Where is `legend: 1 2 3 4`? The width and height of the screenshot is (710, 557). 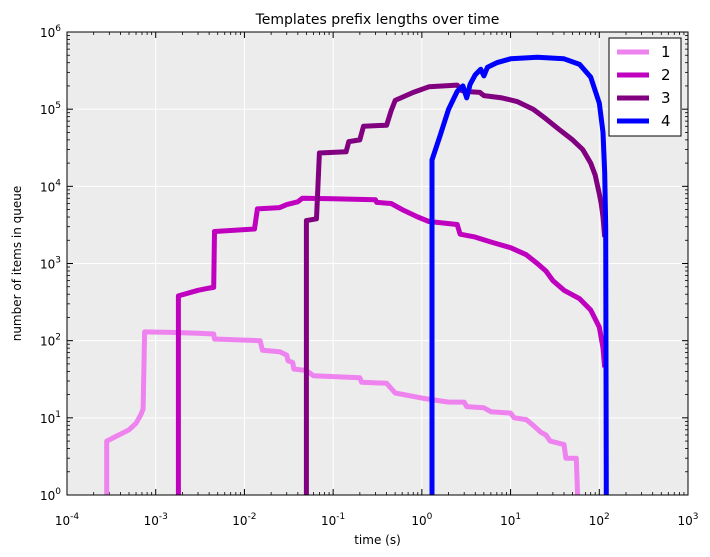
legend: 1 2 3 4 is located at coordinates (645, 87).